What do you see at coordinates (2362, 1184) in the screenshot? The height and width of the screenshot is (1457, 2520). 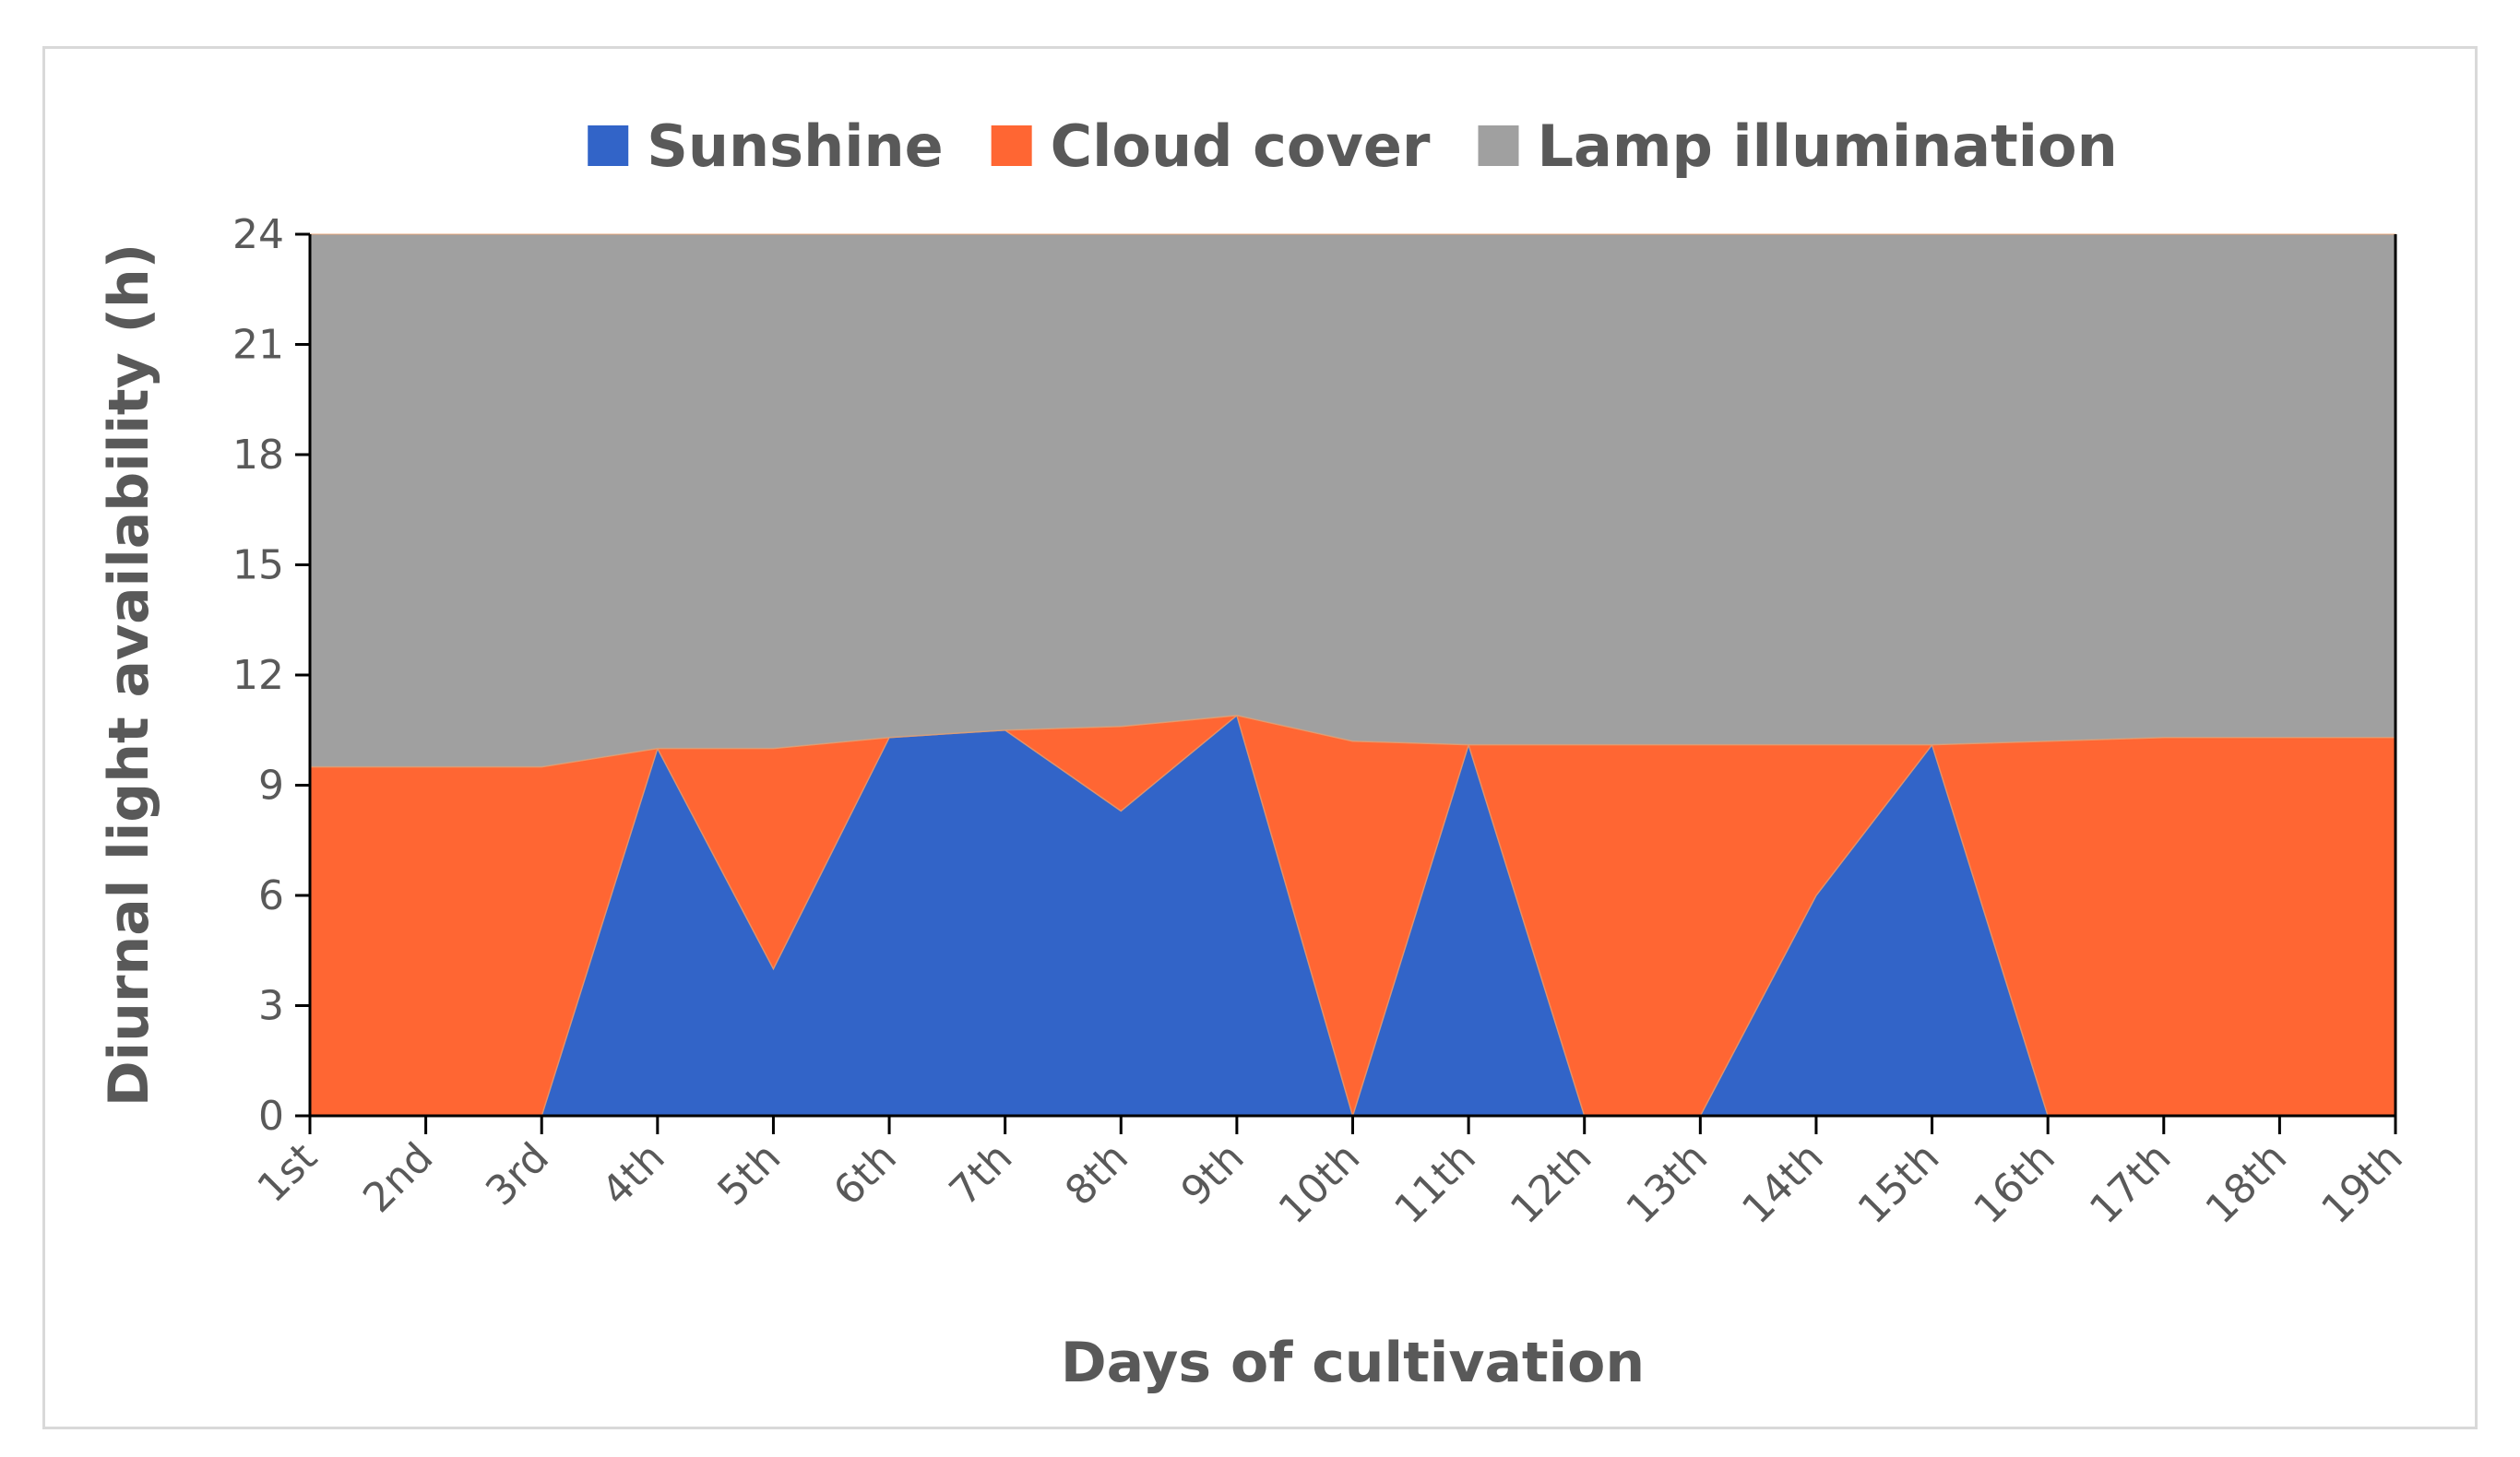 I see `x-tick-label: 19th` at bounding box center [2362, 1184].